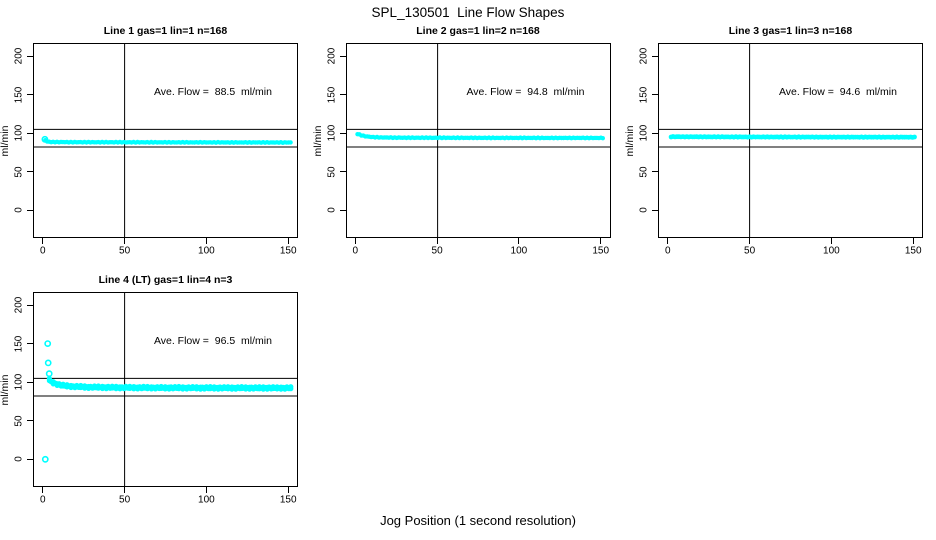 Image resolution: width=936 pixels, height=540 pixels. What do you see at coordinates (212, 92) in the screenshot?
I see `annotation-ave-flow: Ave. Flow = 88.5 ml/min` at bounding box center [212, 92].